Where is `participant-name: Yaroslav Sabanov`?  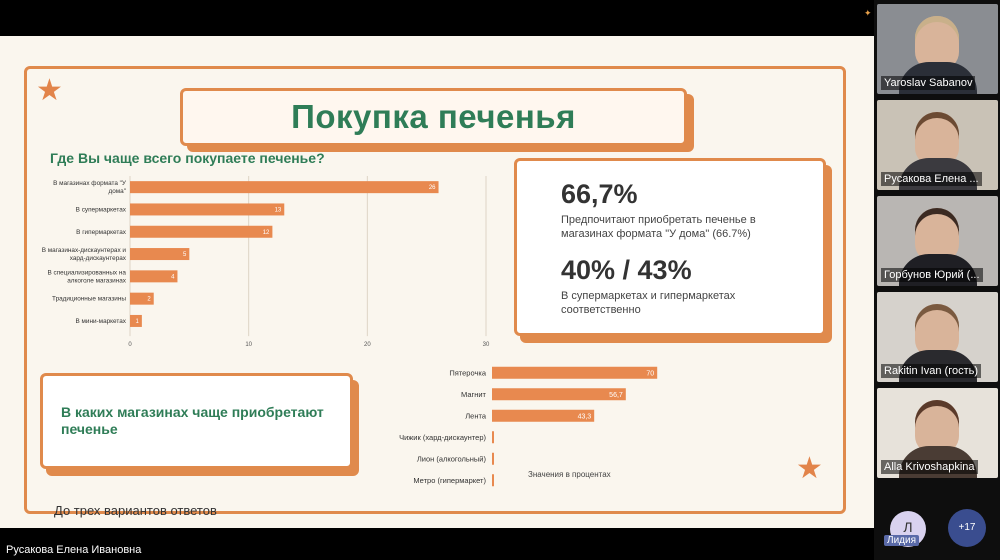
participant-name: Yaroslav Sabanov is located at coordinates (928, 83).